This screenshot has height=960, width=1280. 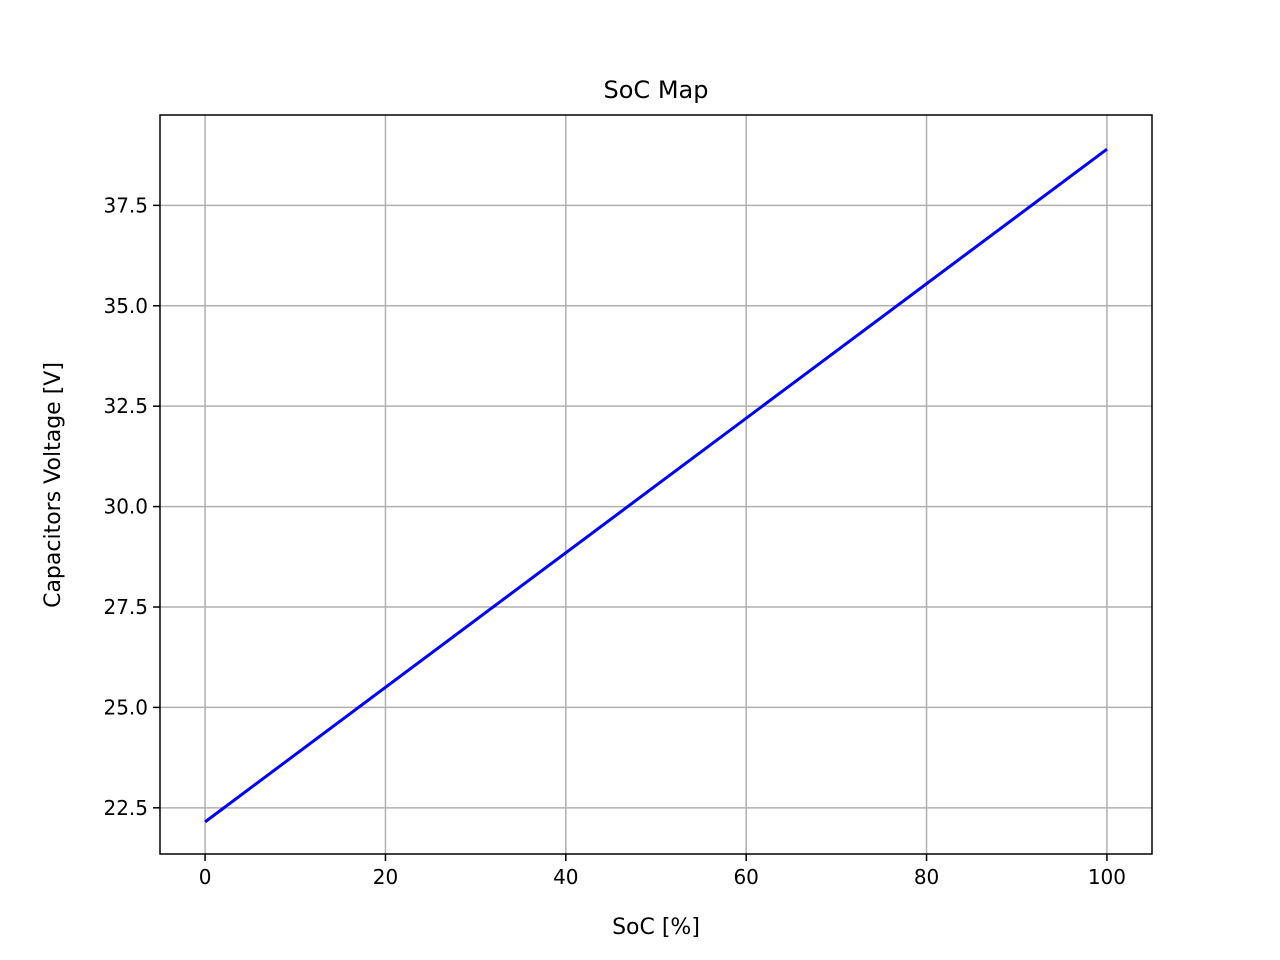 What do you see at coordinates (745, 877) in the screenshot?
I see `x-tick-label: 60` at bounding box center [745, 877].